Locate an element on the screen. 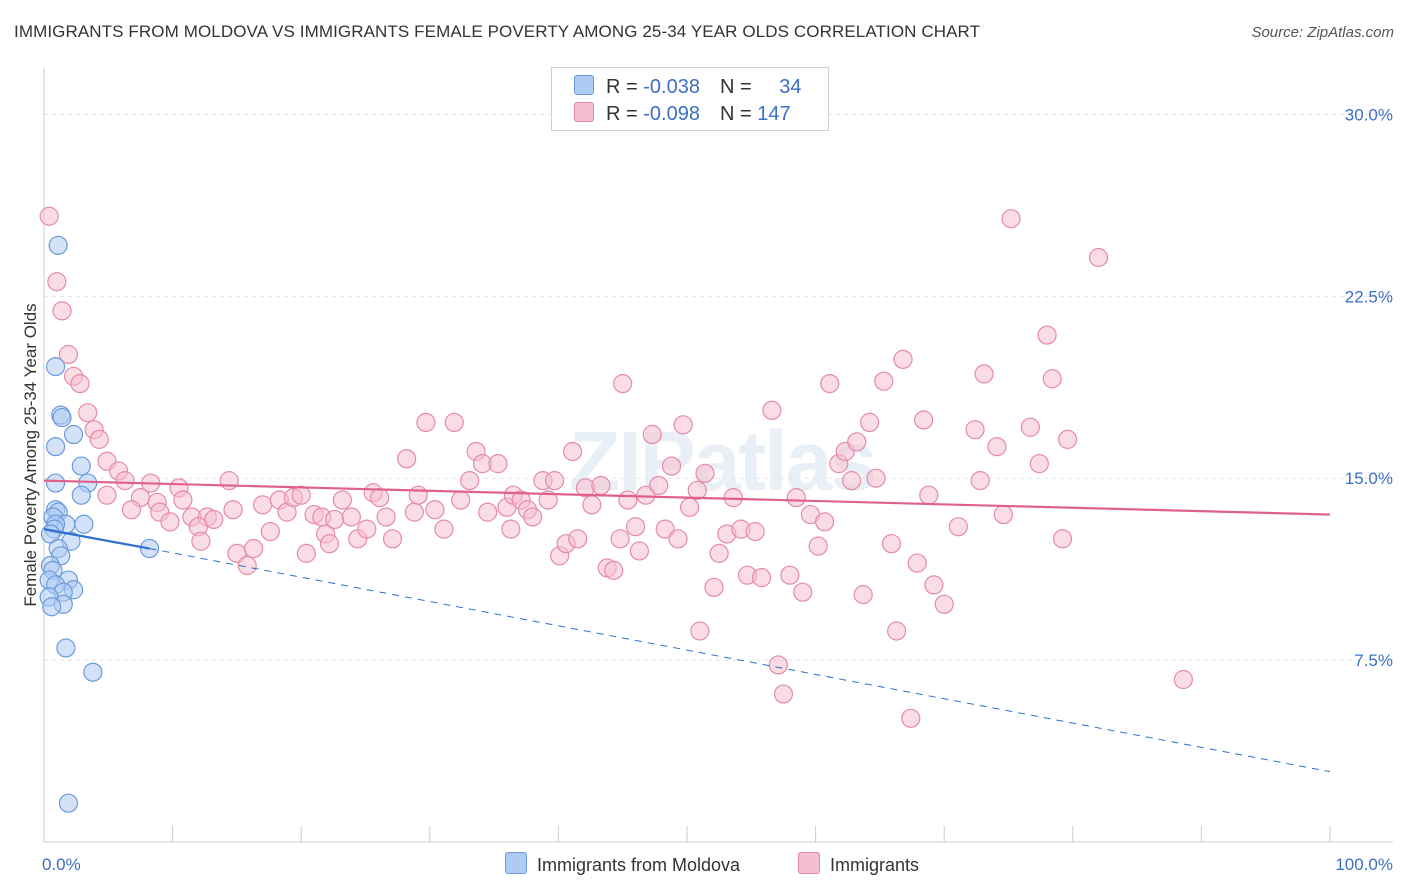 This screenshot has width=1406, height=892. bottom-swatch-pink is located at coordinates (809, 863).